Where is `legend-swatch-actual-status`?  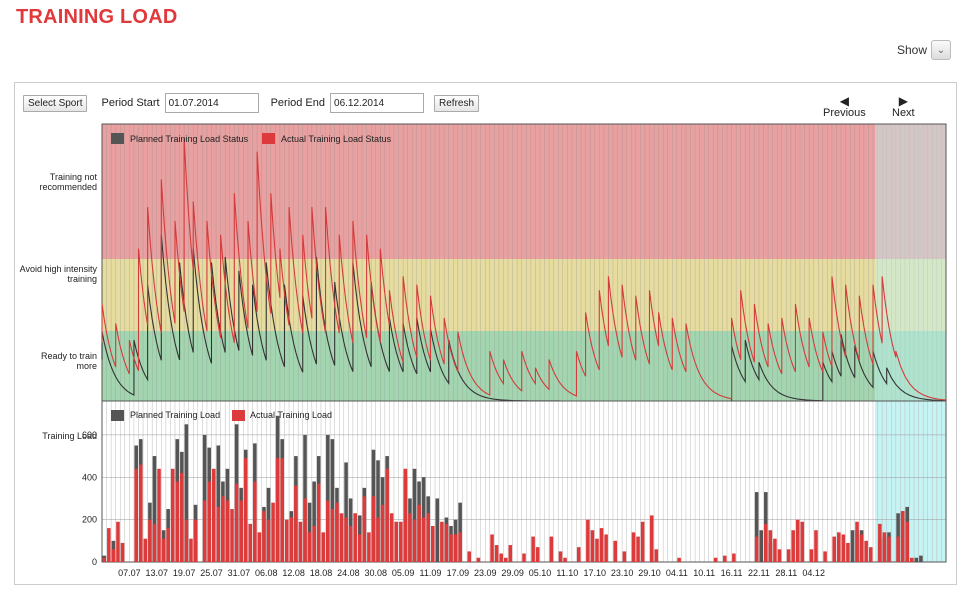 legend-swatch-actual-status is located at coordinates (268, 138).